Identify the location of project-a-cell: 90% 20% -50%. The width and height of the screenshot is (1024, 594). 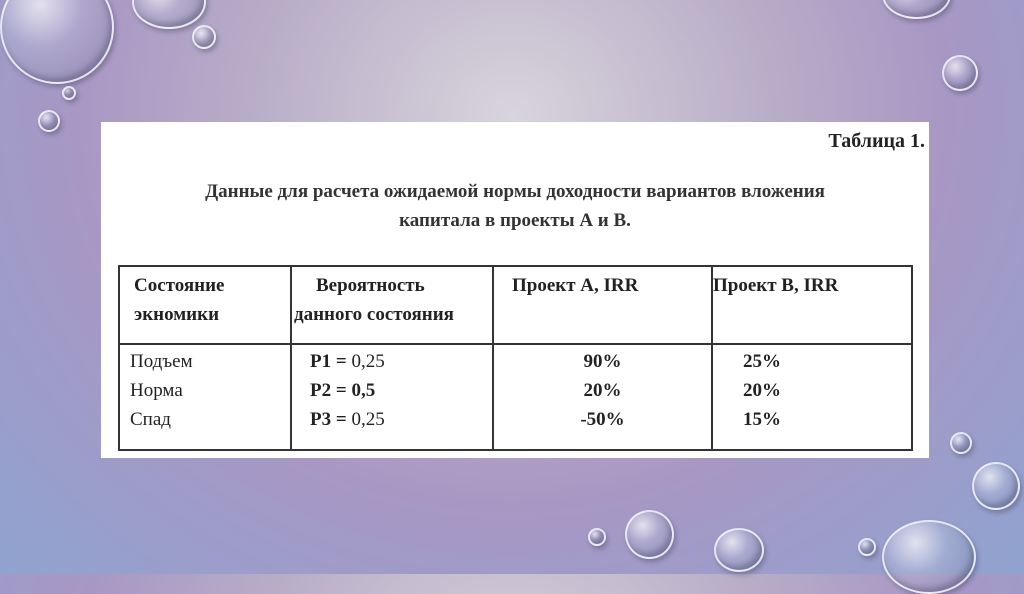
(602, 397).